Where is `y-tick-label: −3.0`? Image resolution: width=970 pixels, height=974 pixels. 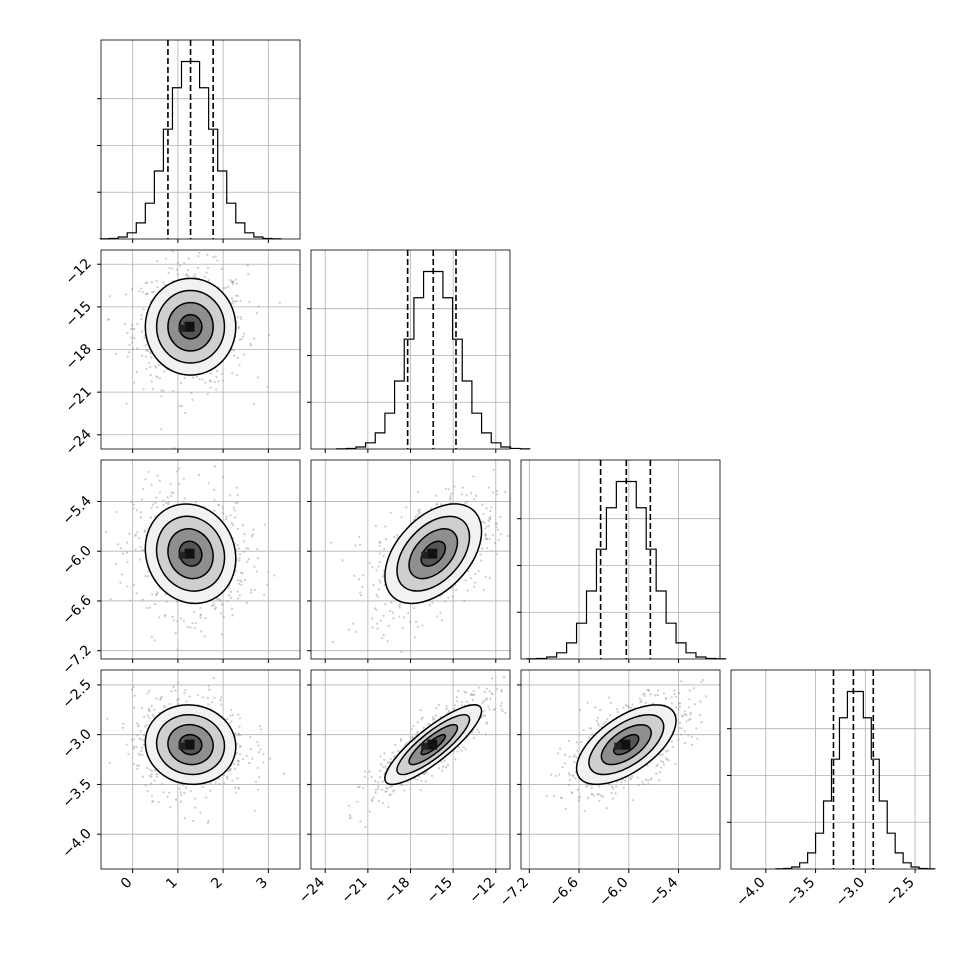
y-tick-label: −3.0 is located at coordinates (76, 743).